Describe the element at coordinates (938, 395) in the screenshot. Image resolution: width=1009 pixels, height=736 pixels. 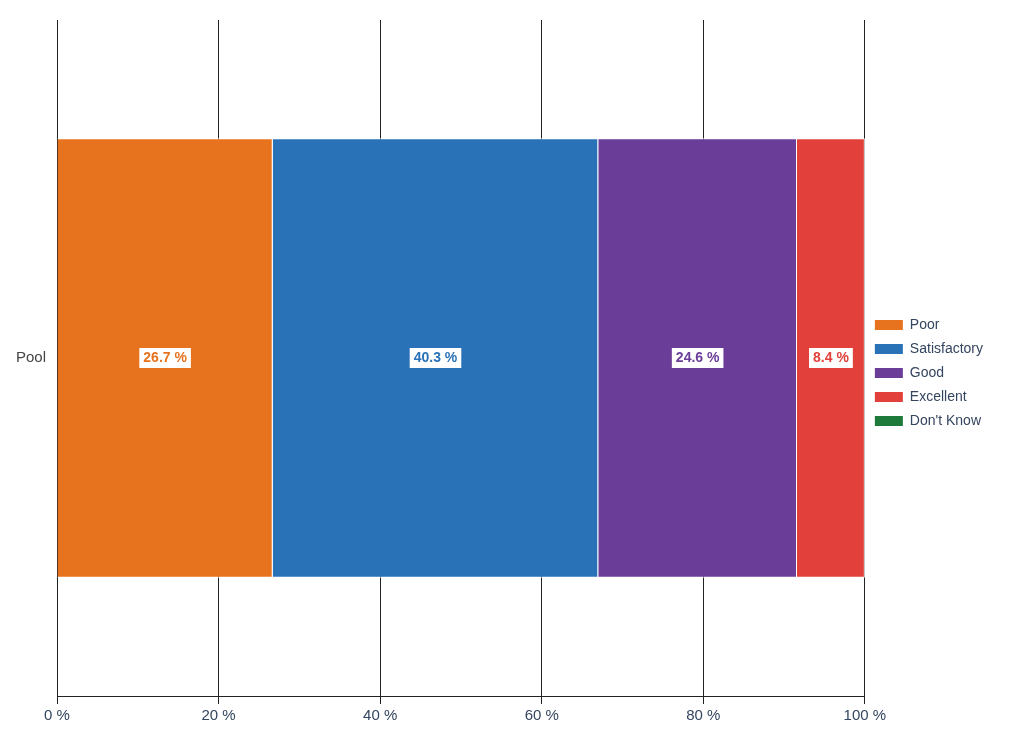
I see `legend-label: Excellent` at that location.